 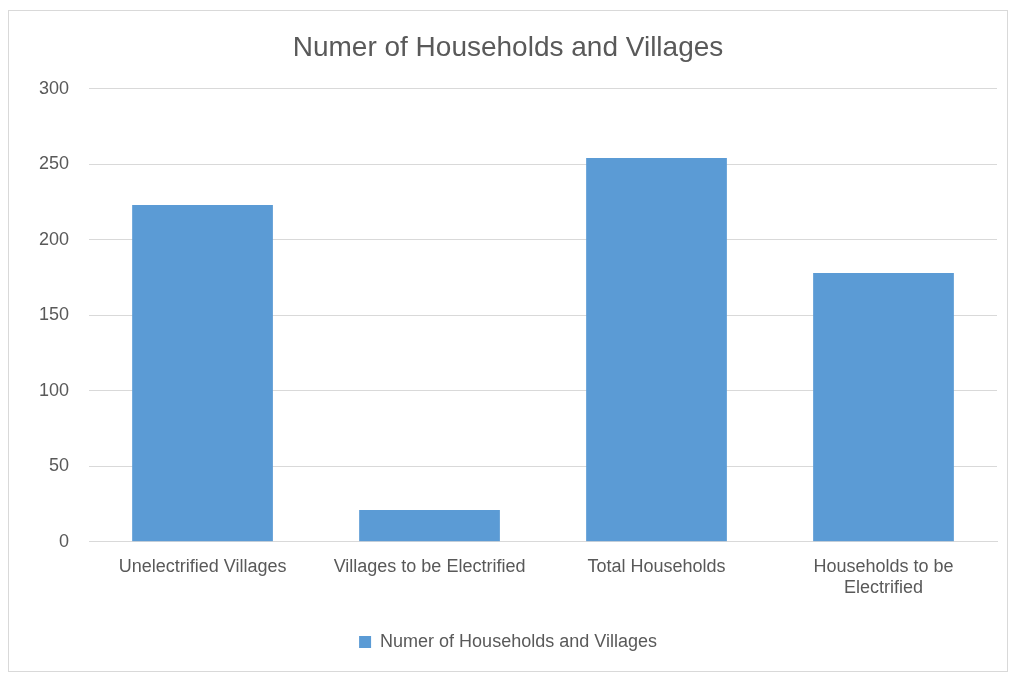 What do you see at coordinates (656, 565) in the screenshot?
I see `x-tick-label: Total Households` at bounding box center [656, 565].